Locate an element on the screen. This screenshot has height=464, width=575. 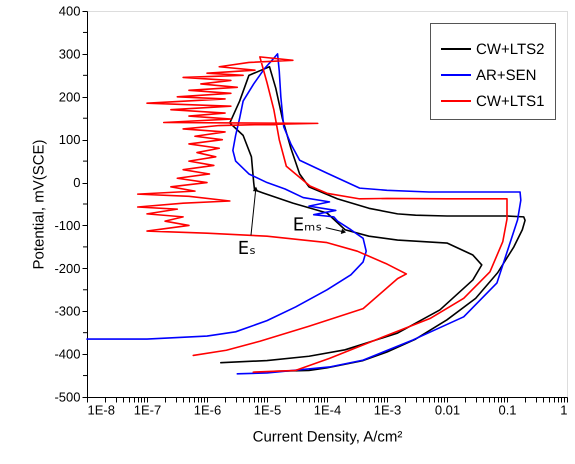
x-axis-title: Current Density, A/cm² is located at coordinates (327, 437).